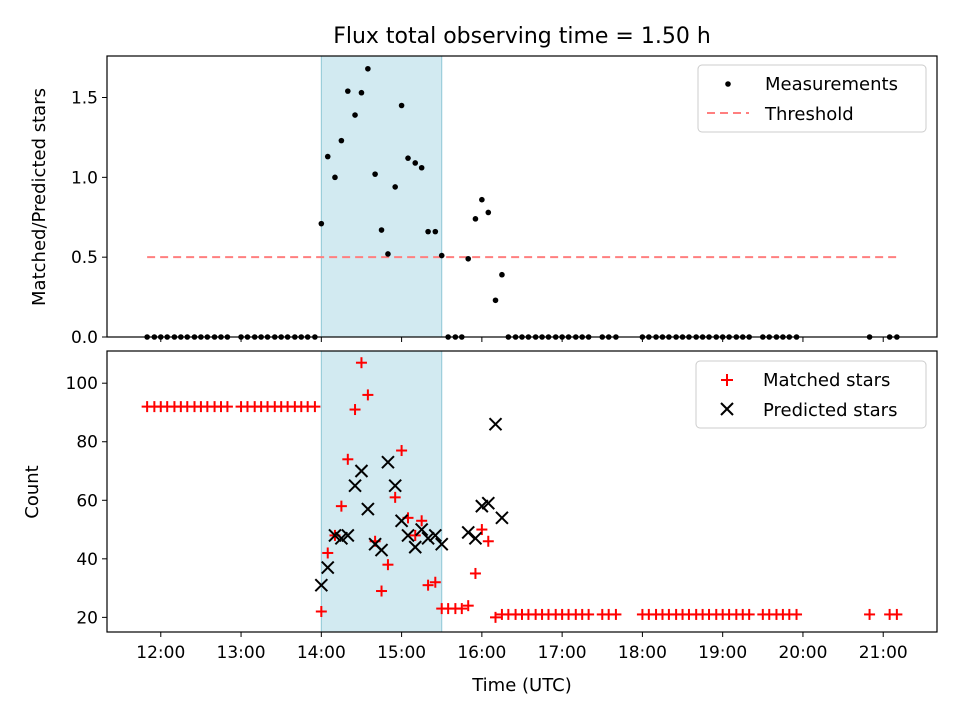 The image size is (960, 720). I want to click on bottom-y-tick-label: 40, so click(87, 560).